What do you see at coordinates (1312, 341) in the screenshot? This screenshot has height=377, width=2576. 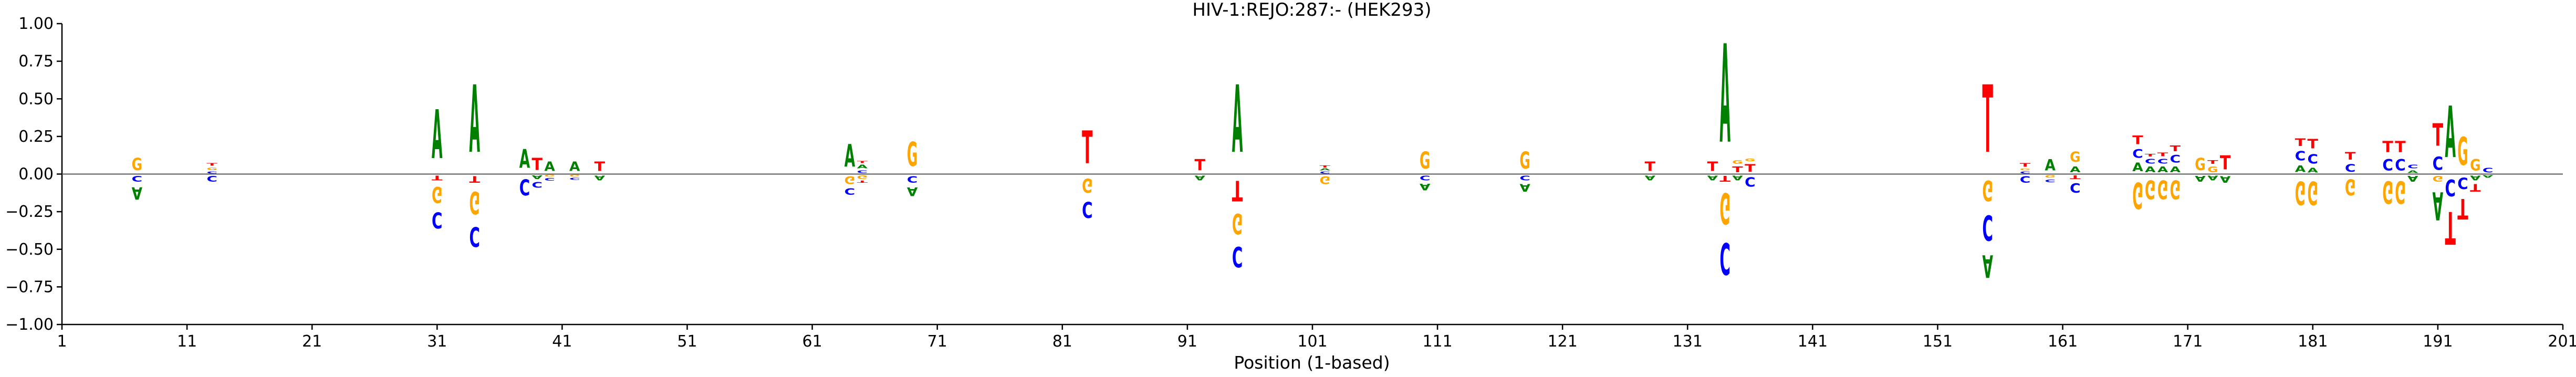 I see `x-tick-label: 101` at bounding box center [1312, 341].